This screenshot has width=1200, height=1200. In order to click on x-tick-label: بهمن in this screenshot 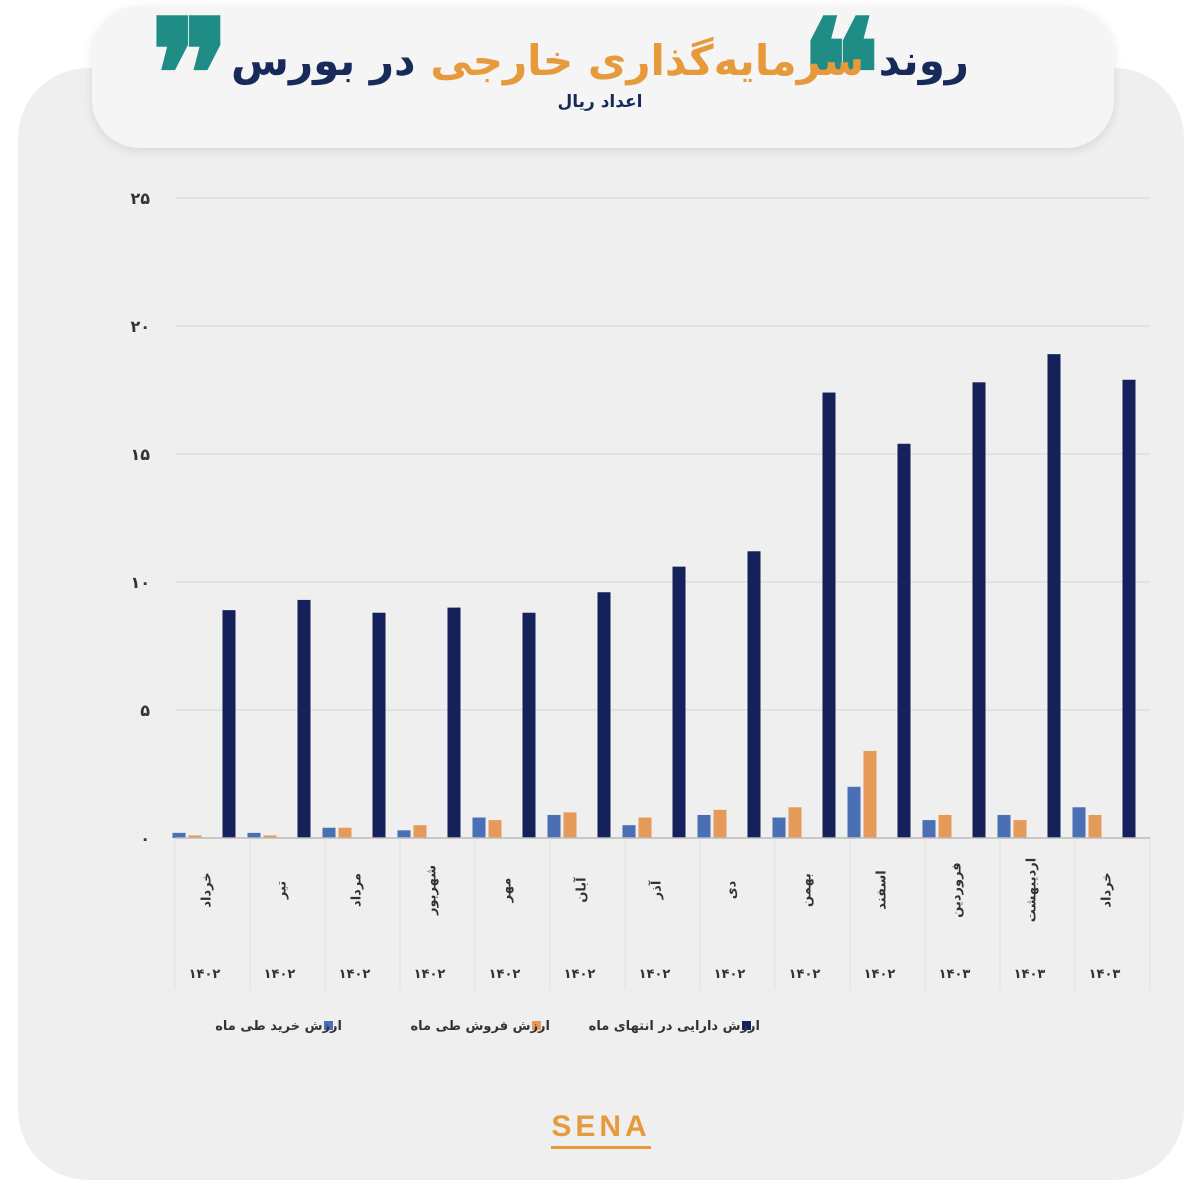, I will do `click(807, 890)`.